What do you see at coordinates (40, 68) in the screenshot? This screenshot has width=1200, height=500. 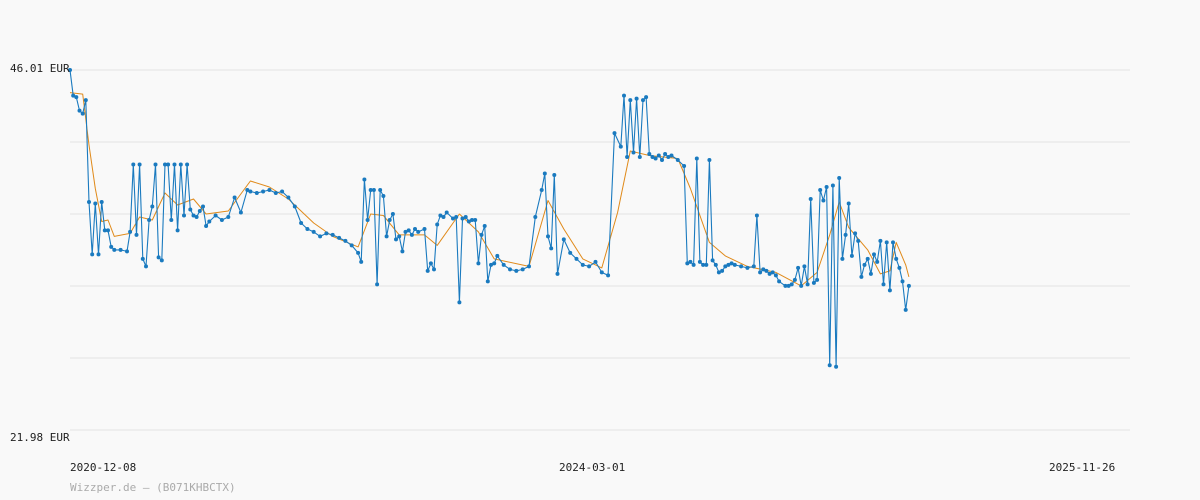 I see `y-axis-max-label: 46.01 EUR` at bounding box center [40, 68].